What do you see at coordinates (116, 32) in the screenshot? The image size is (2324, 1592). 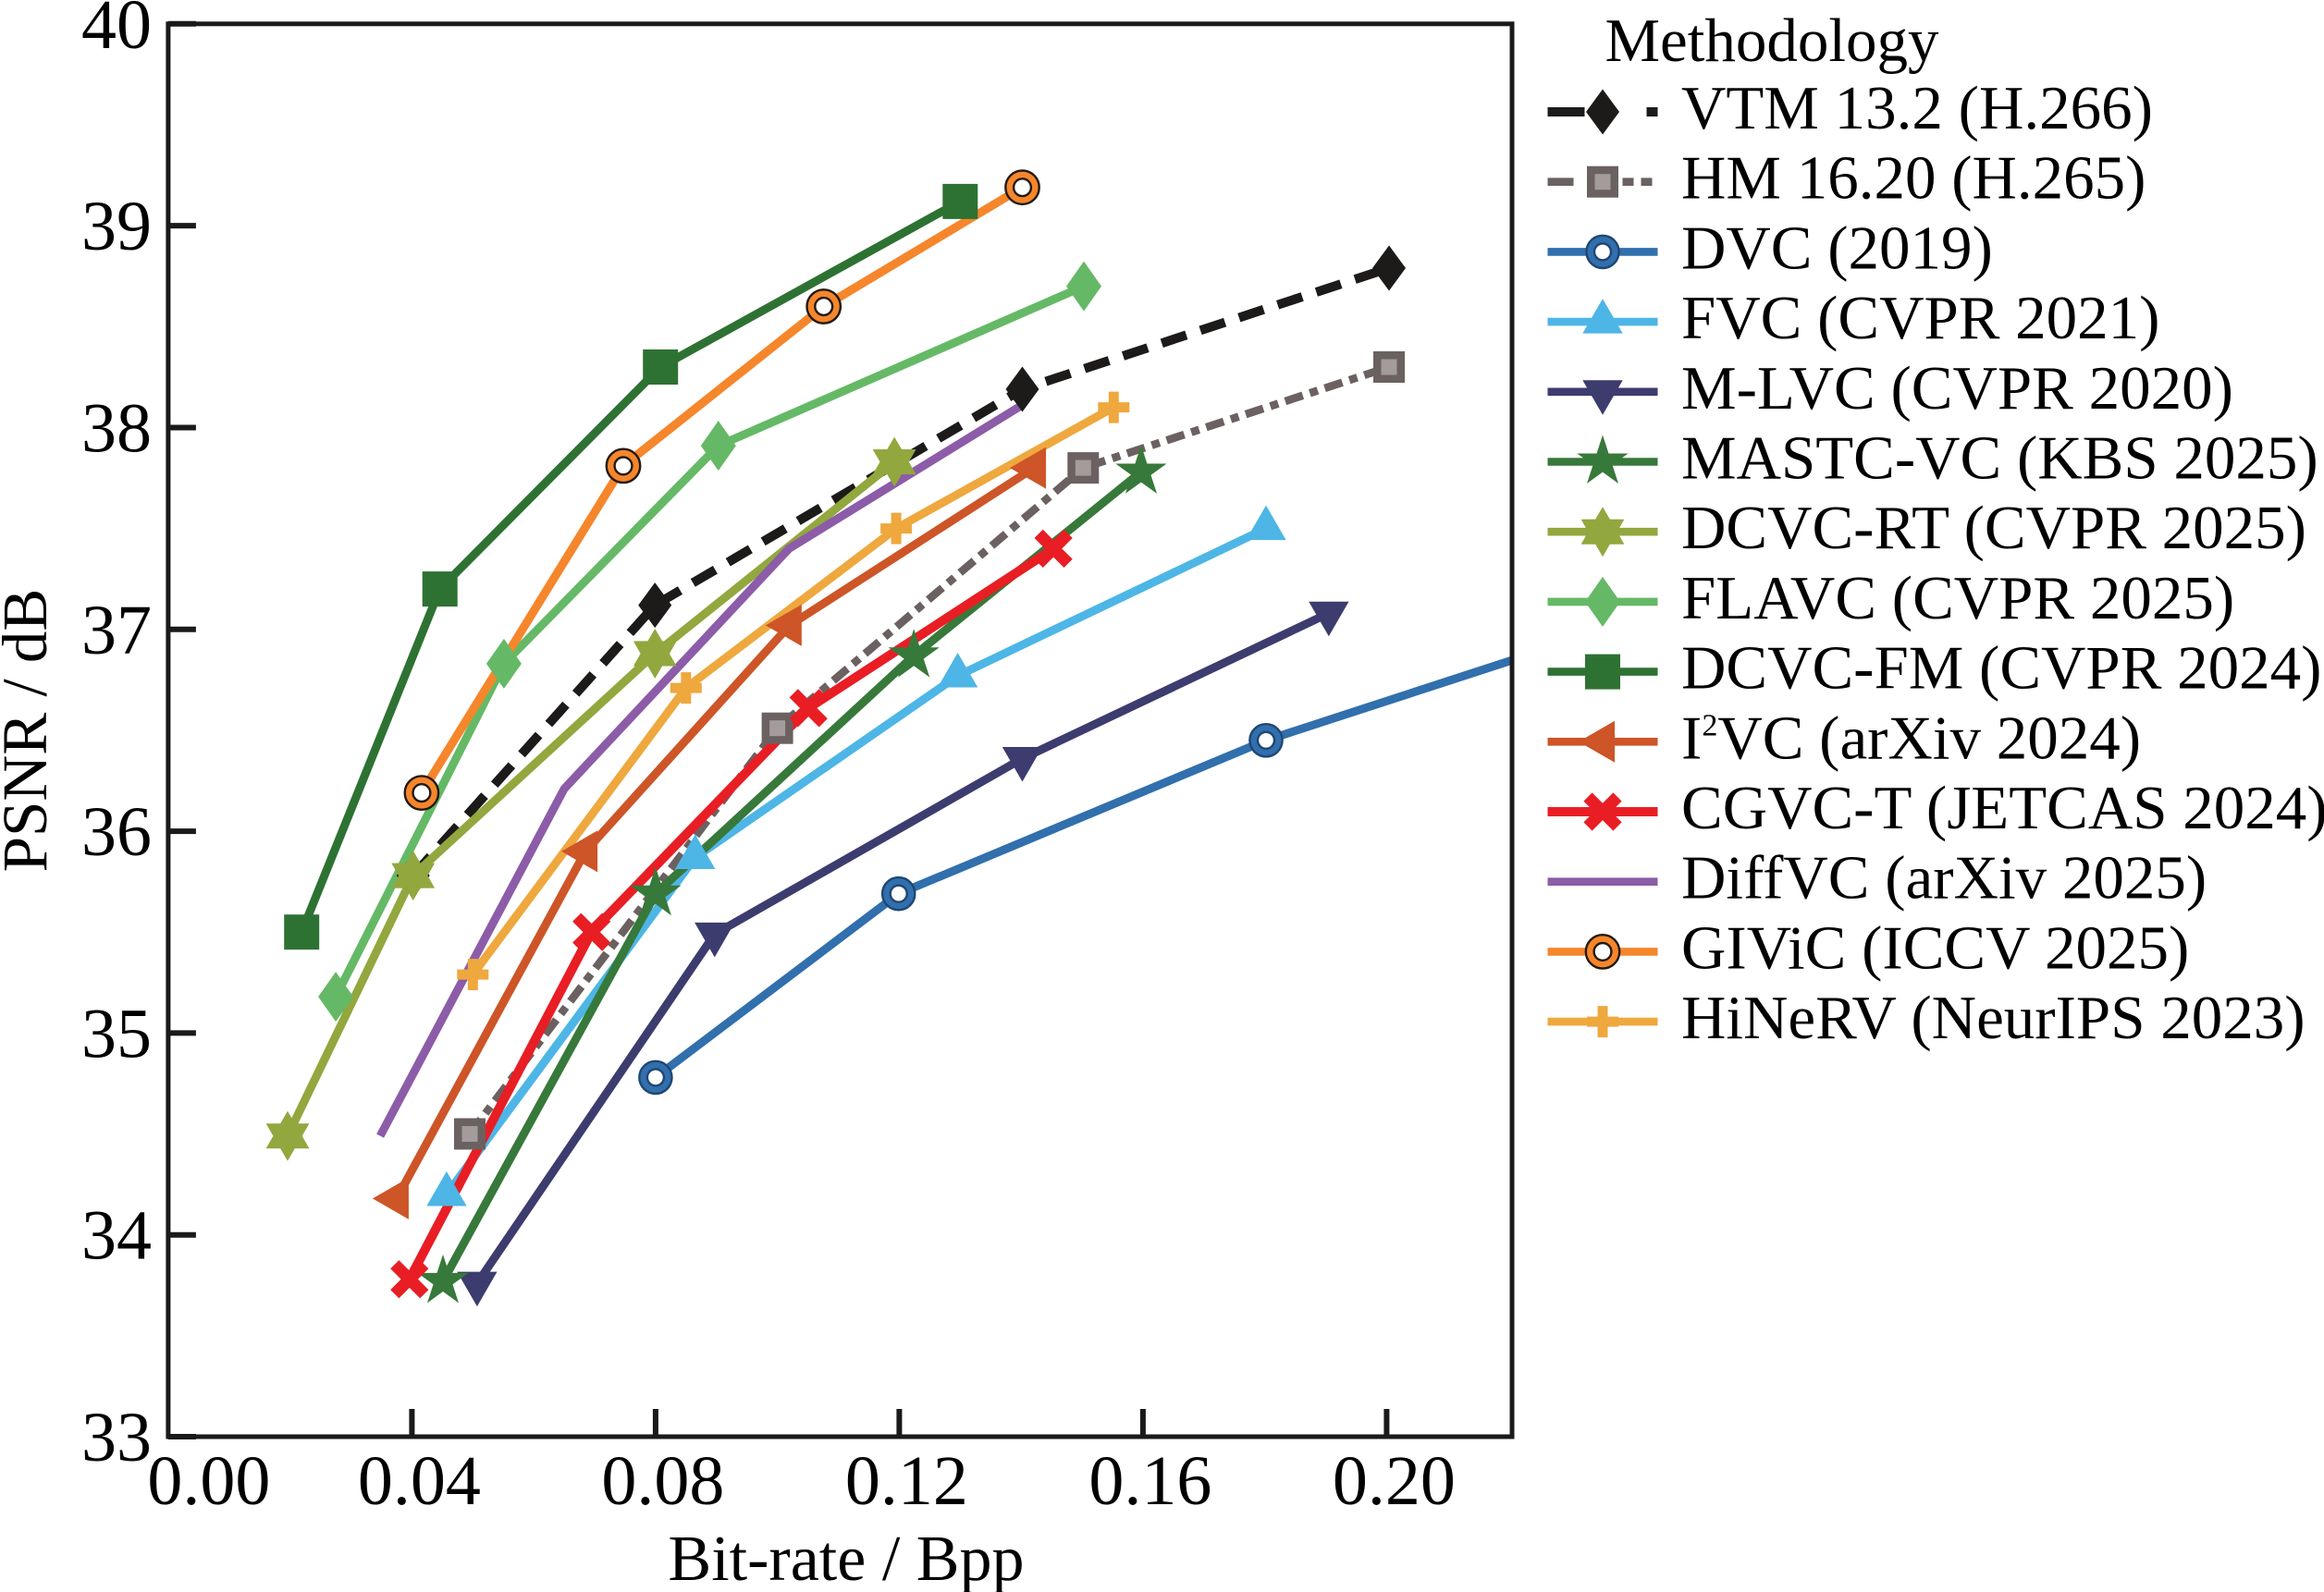 I see `svg-text: 40` at bounding box center [116, 32].